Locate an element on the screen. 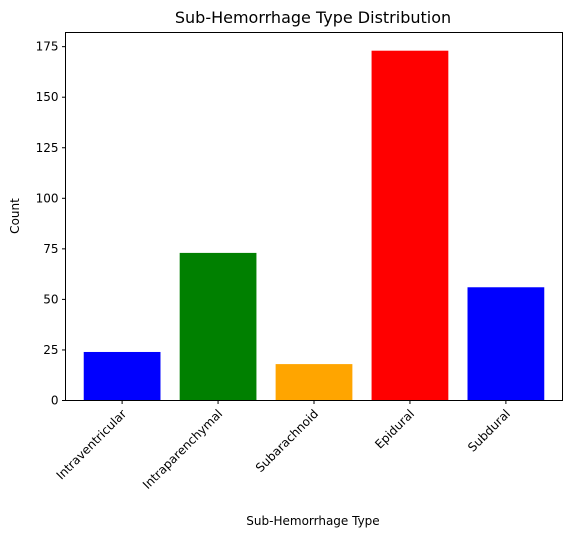 The height and width of the screenshot is (538, 571). y-axis-label: Count is located at coordinates (15, 216).